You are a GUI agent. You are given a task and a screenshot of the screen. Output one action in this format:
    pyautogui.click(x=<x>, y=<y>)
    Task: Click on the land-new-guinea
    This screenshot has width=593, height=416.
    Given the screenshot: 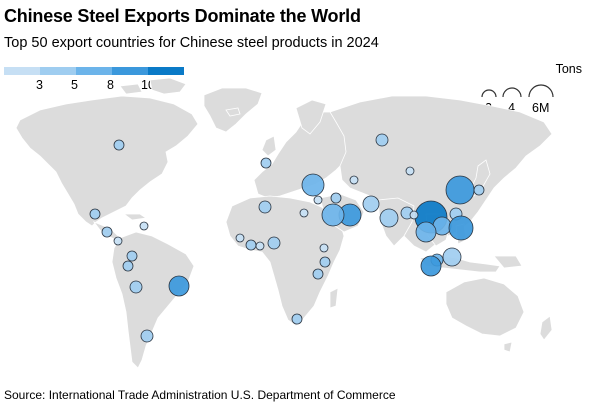 What is the action you would take?
    pyautogui.click(x=508, y=262)
    